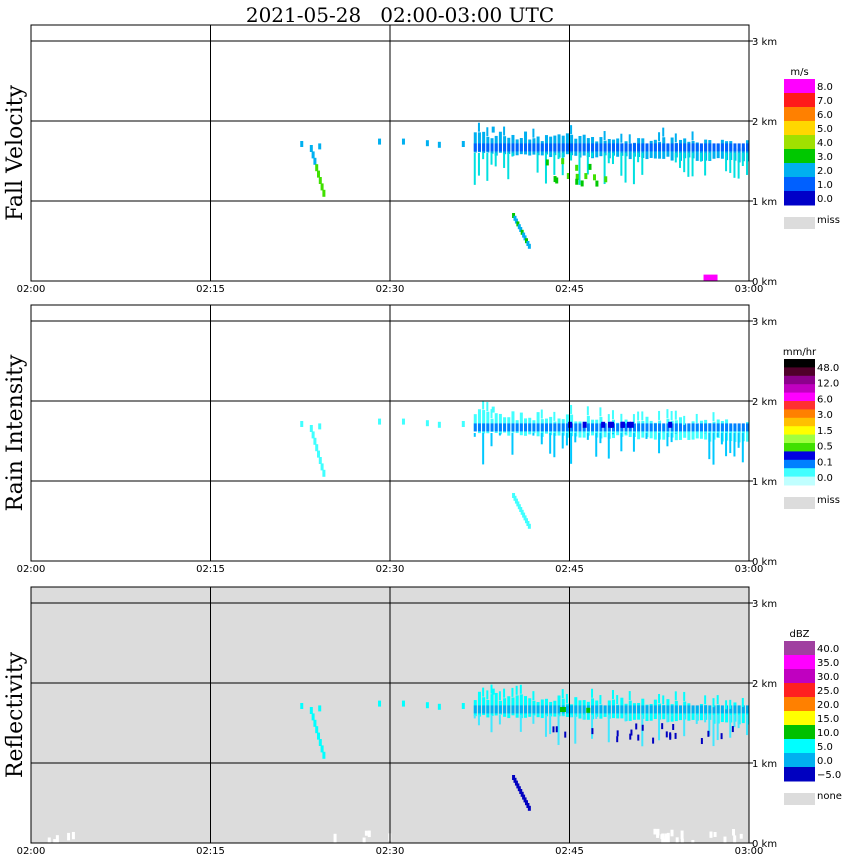 This screenshot has height=868, width=850. I want to click on colorbar-label: 30.0, so click(828, 677).